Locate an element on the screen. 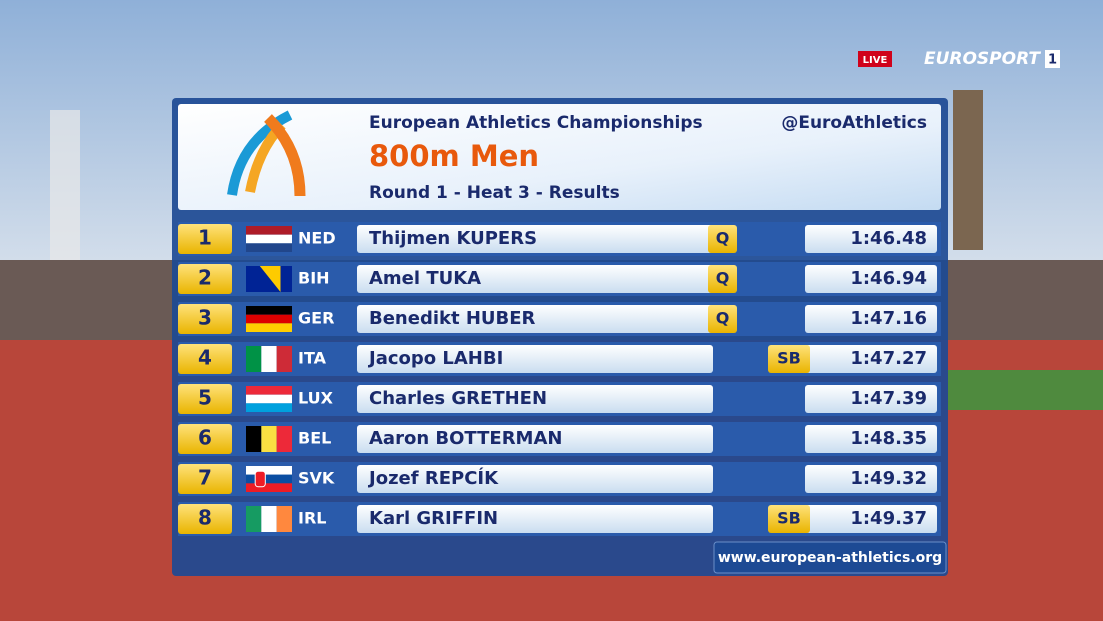  rank: 4 is located at coordinates (205, 358).